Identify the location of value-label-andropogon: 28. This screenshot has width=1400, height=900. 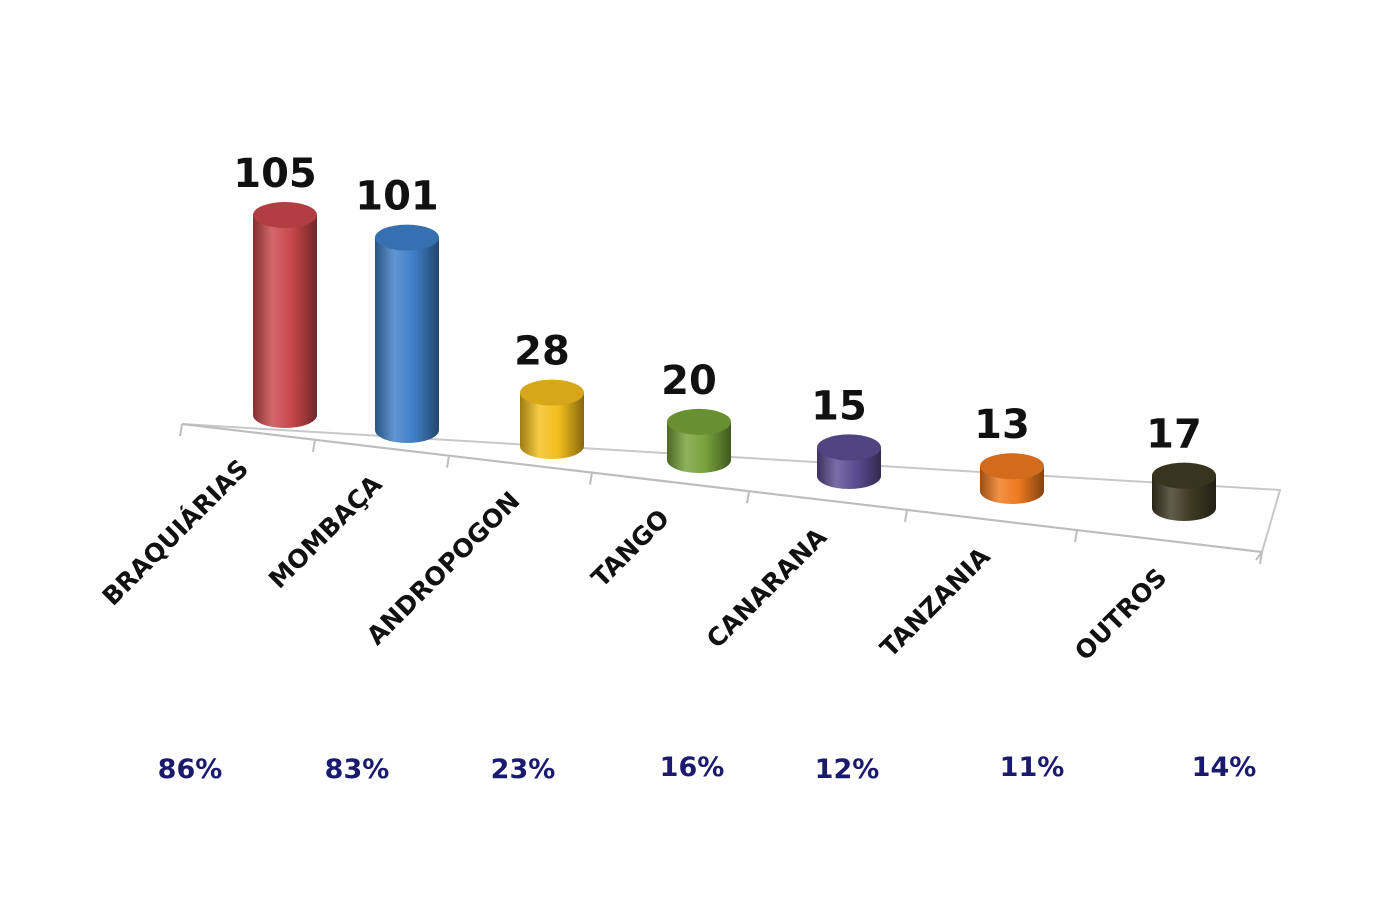
(542, 352).